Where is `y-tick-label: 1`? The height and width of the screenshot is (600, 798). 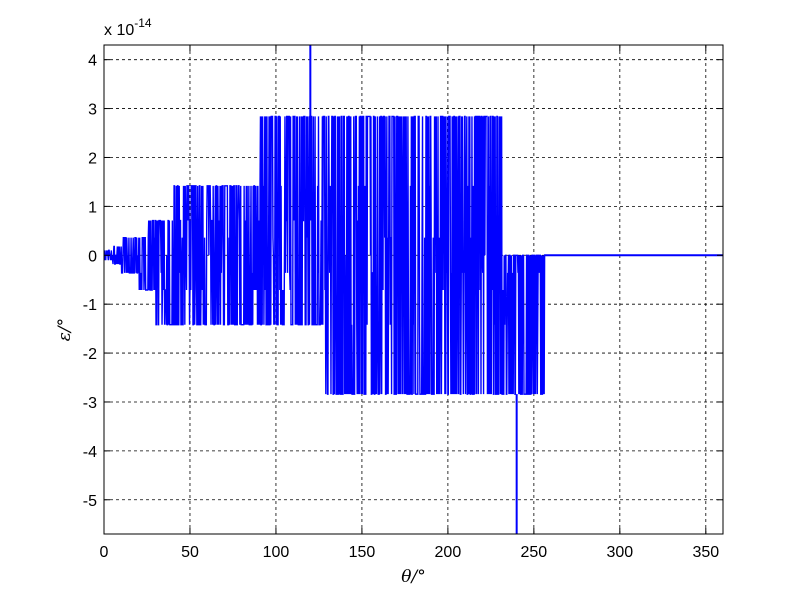
y-tick-label: 1 is located at coordinates (92, 207).